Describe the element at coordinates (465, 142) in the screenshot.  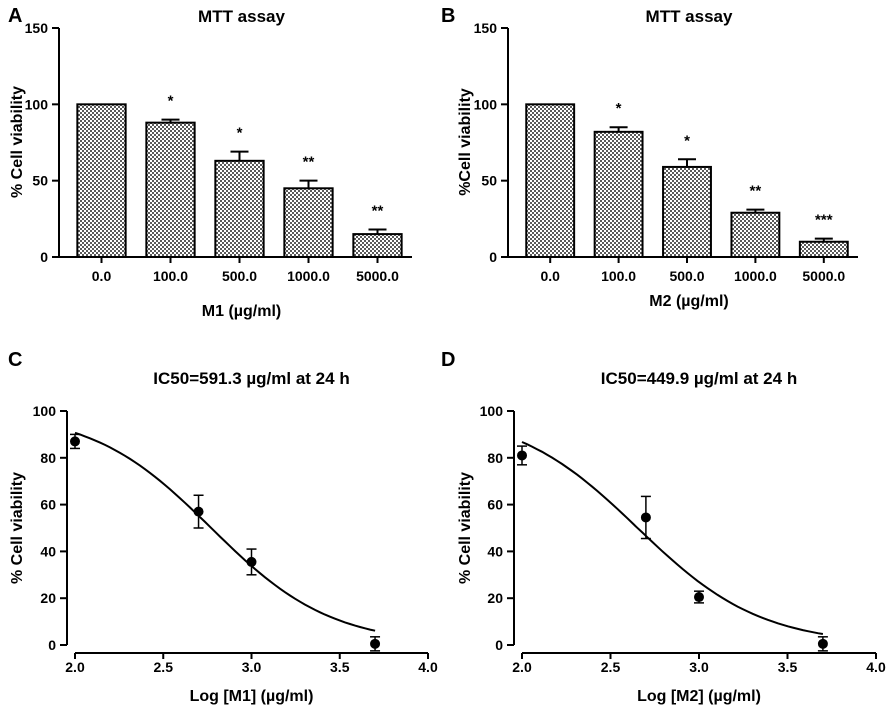
I see `y-axis-label: %Cell viability` at that location.